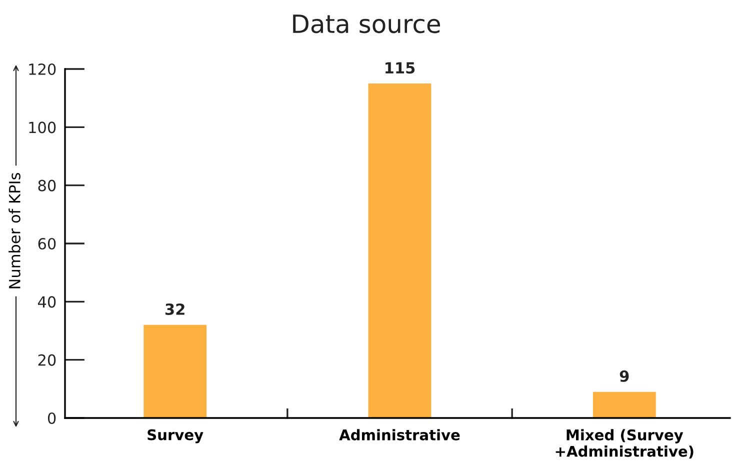  I want to click on data-label: 32, so click(174, 309).